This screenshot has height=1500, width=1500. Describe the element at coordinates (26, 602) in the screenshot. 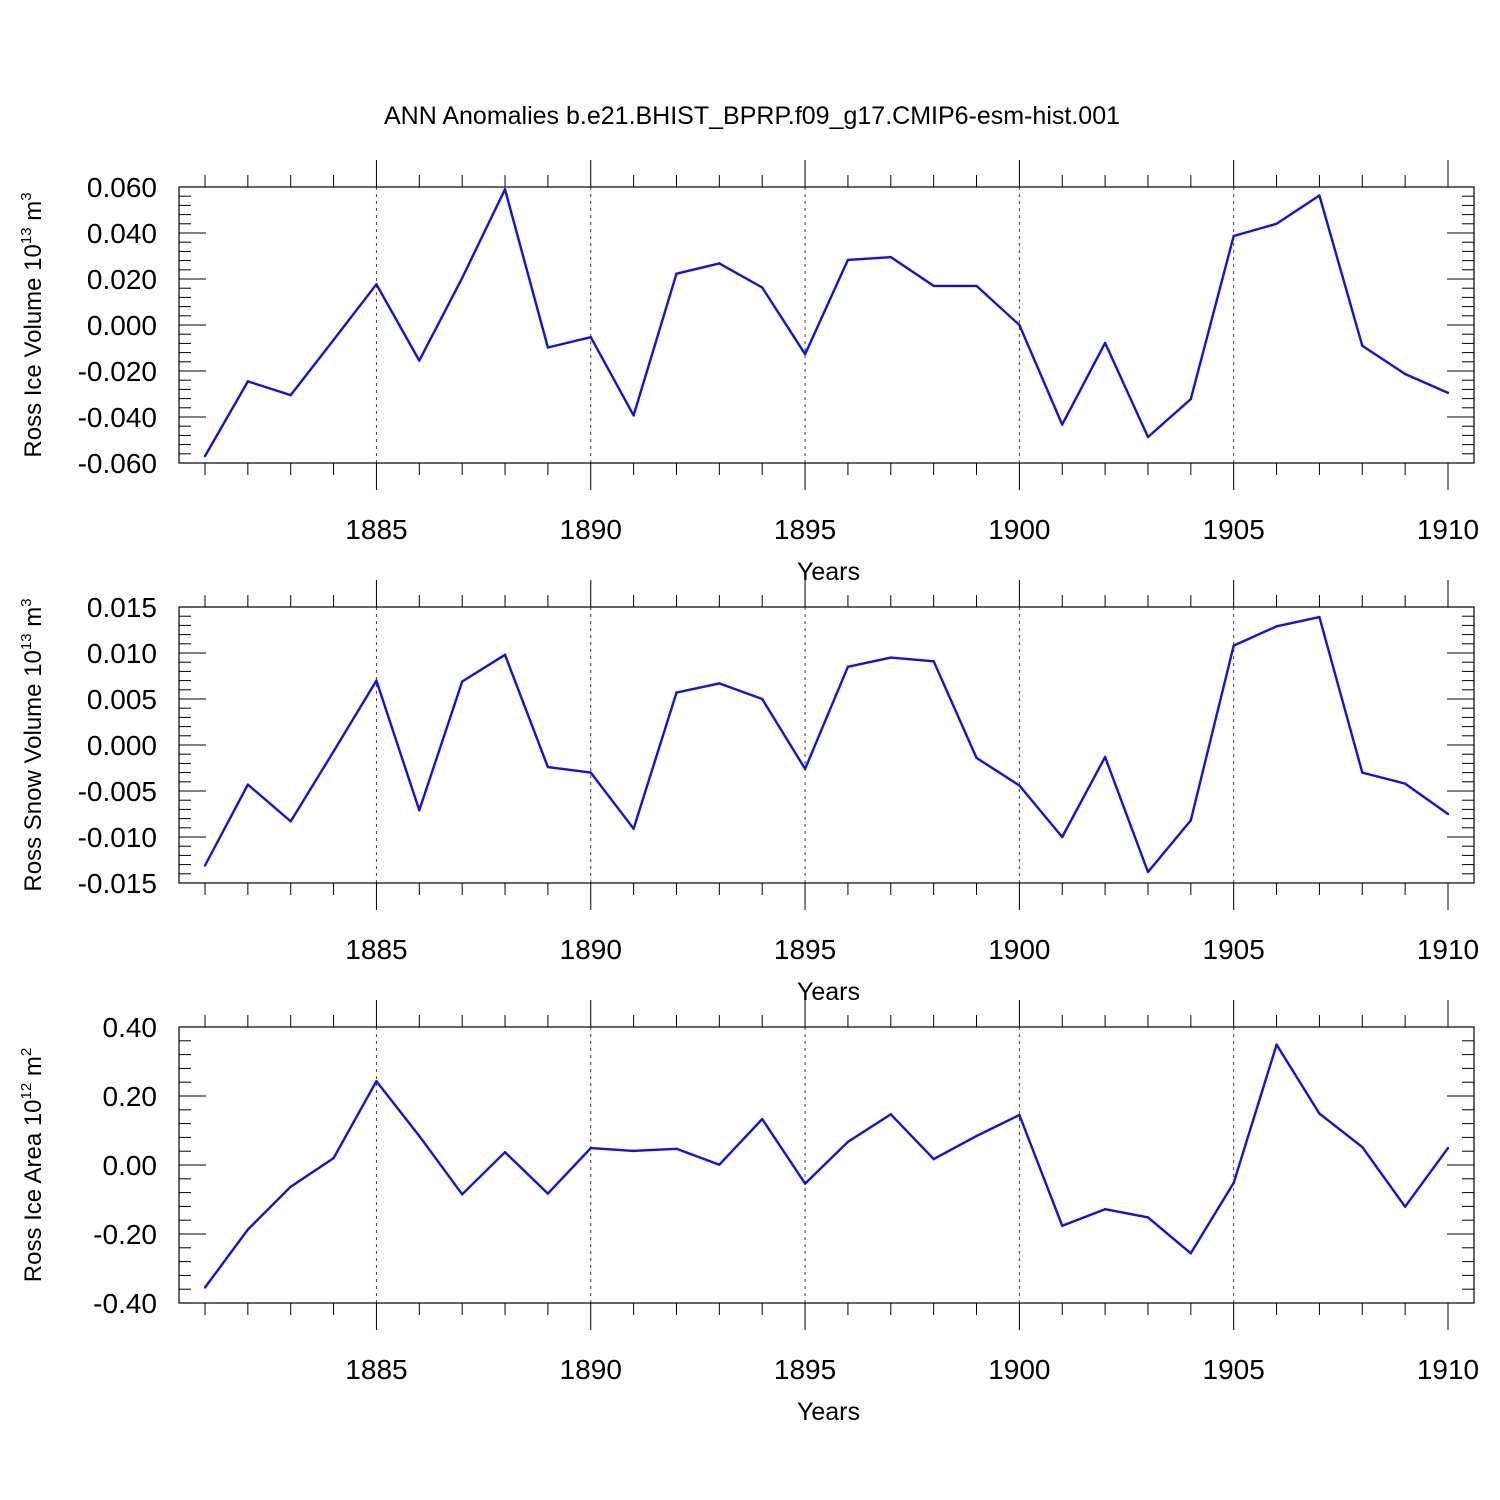

I see `y-axis-label-unit-exponent: 3` at that location.